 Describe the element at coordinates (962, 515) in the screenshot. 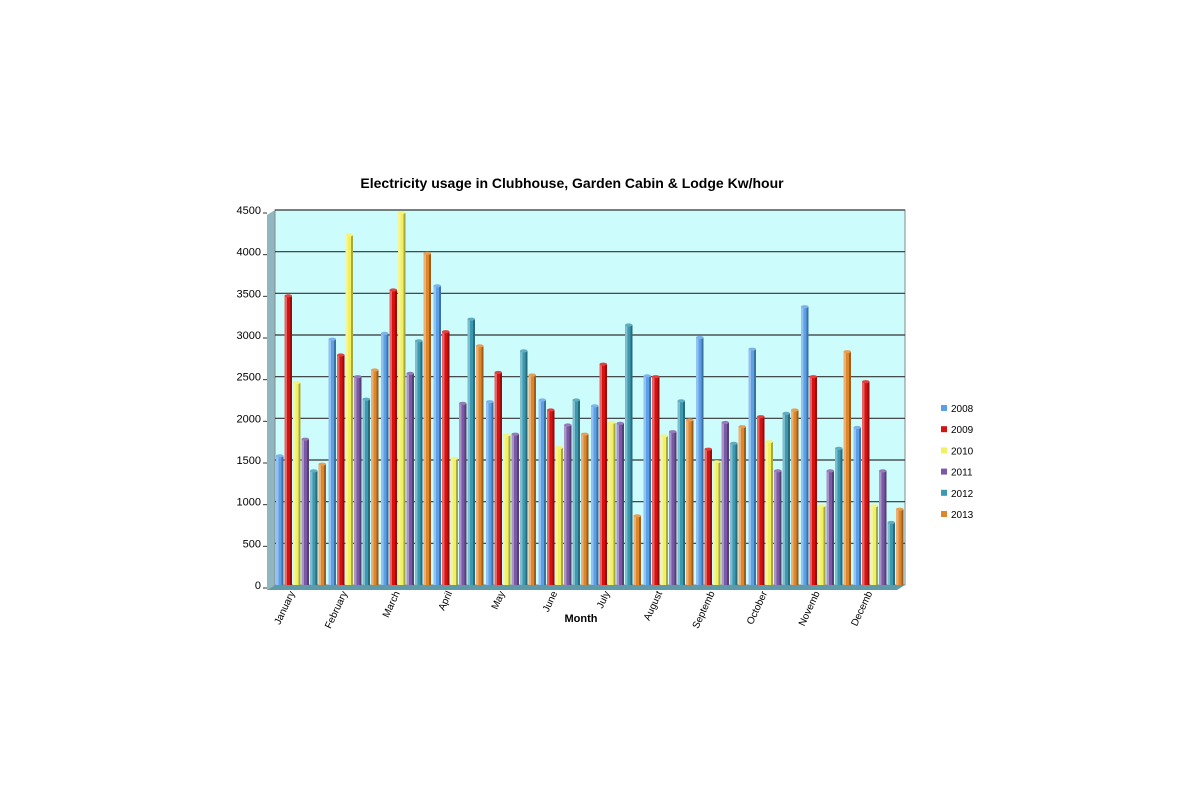

I see `legend-label: 2013` at that location.